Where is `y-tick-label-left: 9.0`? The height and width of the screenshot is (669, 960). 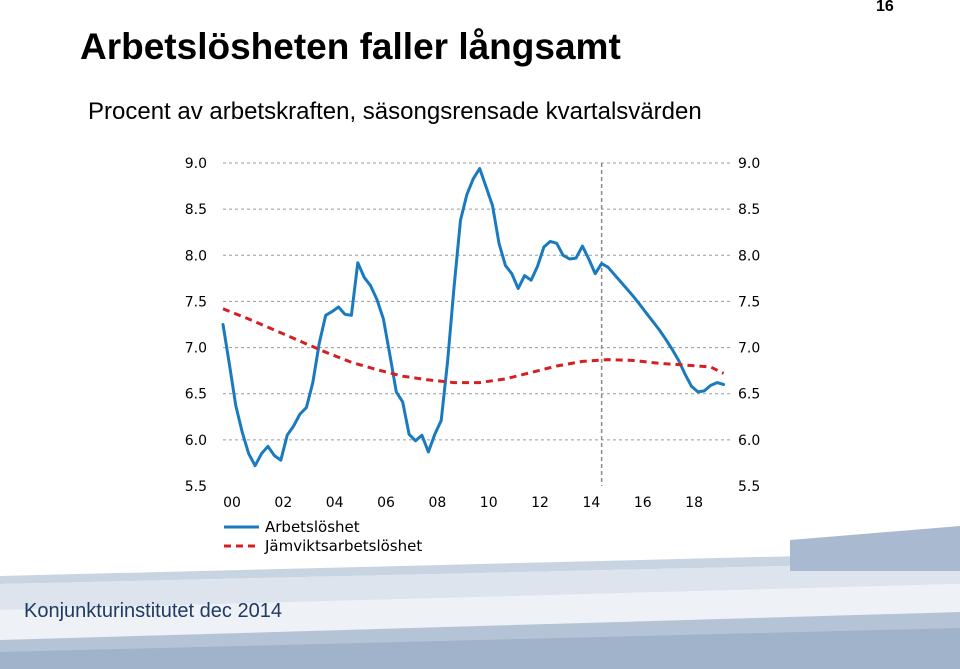
y-tick-label-left: 9.0 is located at coordinates (196, 164).